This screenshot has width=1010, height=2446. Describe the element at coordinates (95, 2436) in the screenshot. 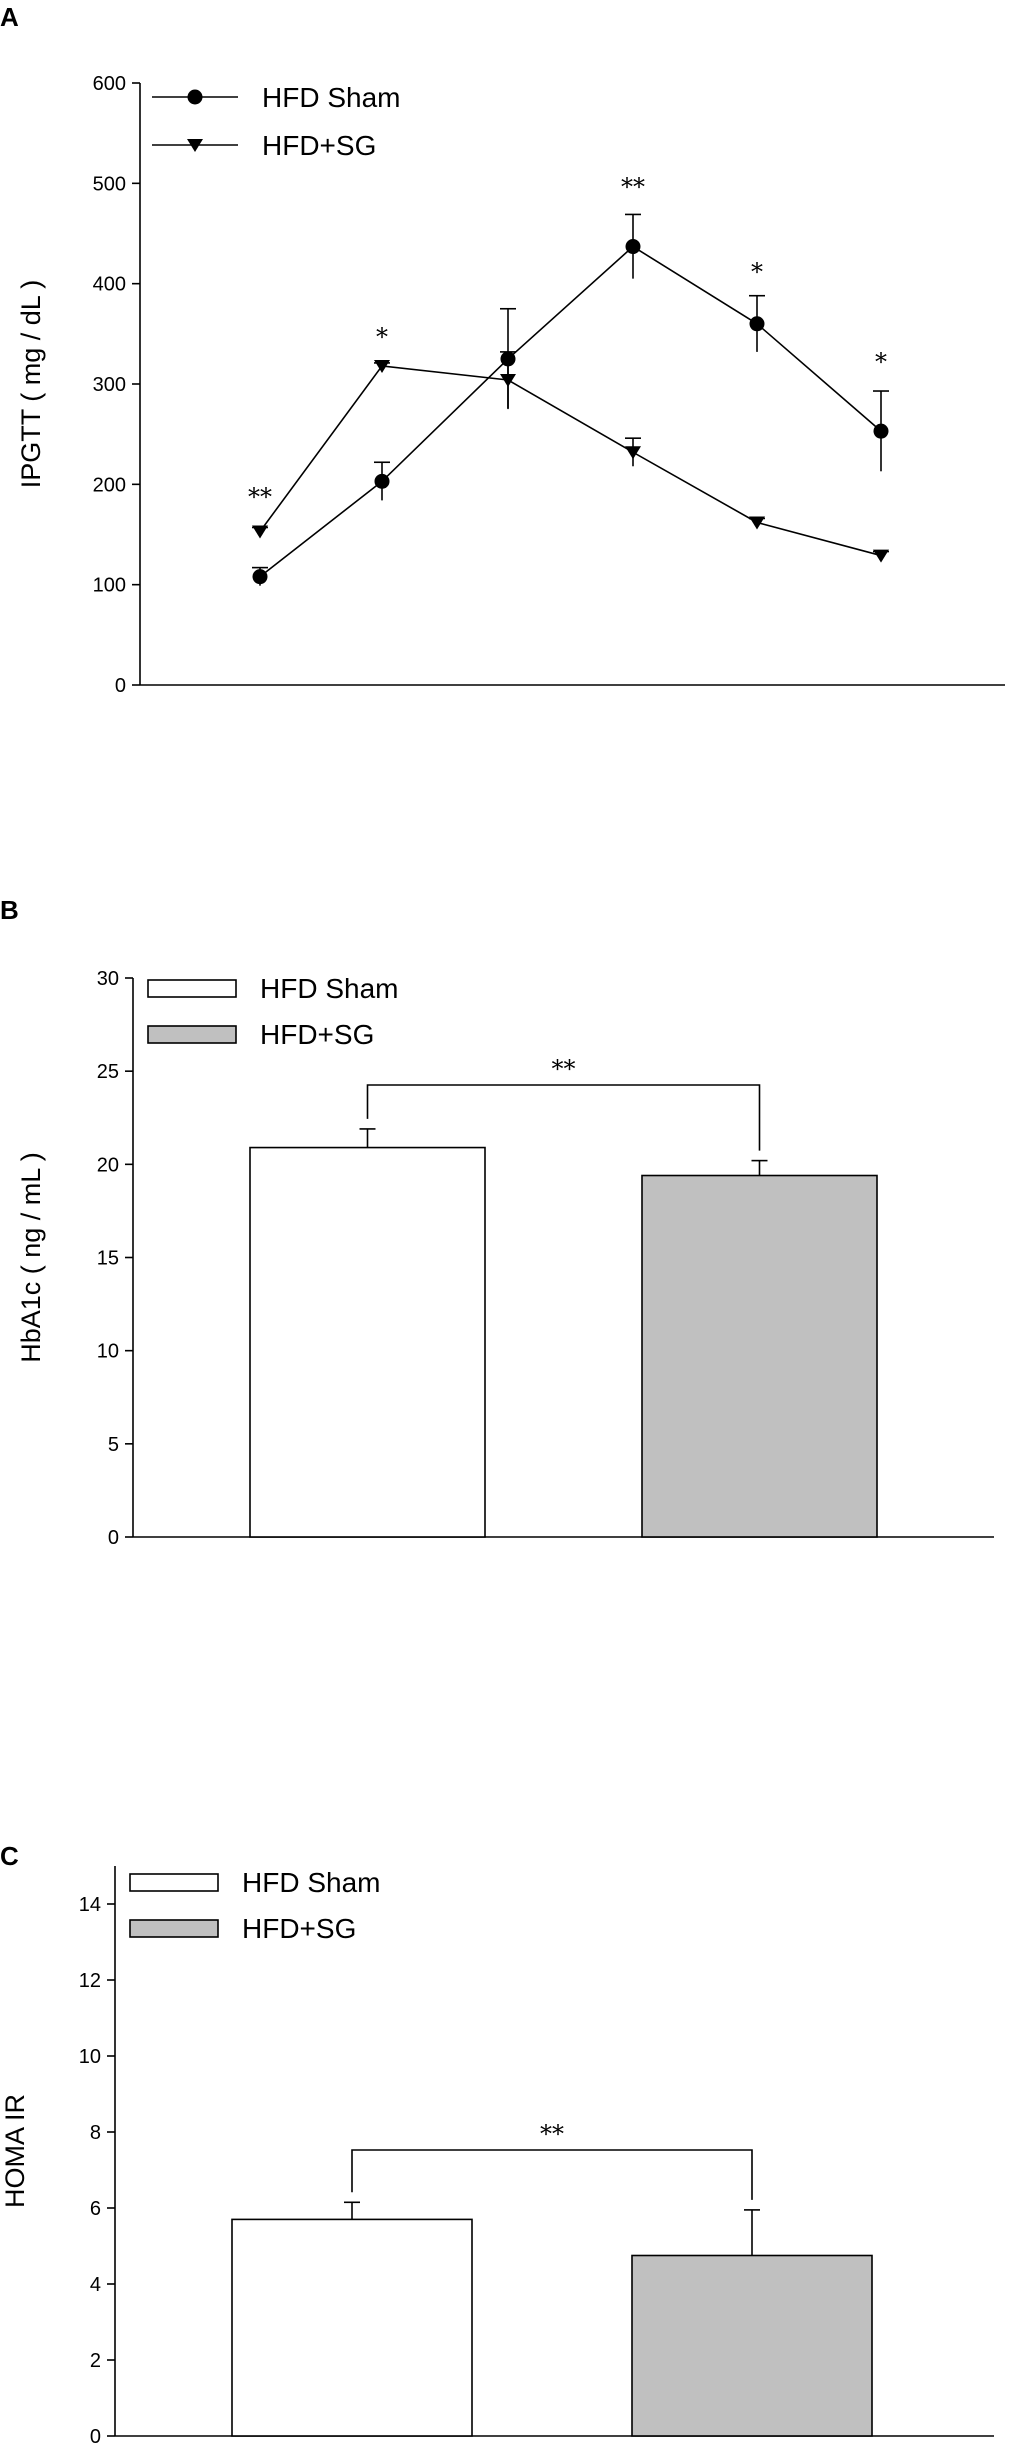

I see `y-tick-label-c: 0` at that location.